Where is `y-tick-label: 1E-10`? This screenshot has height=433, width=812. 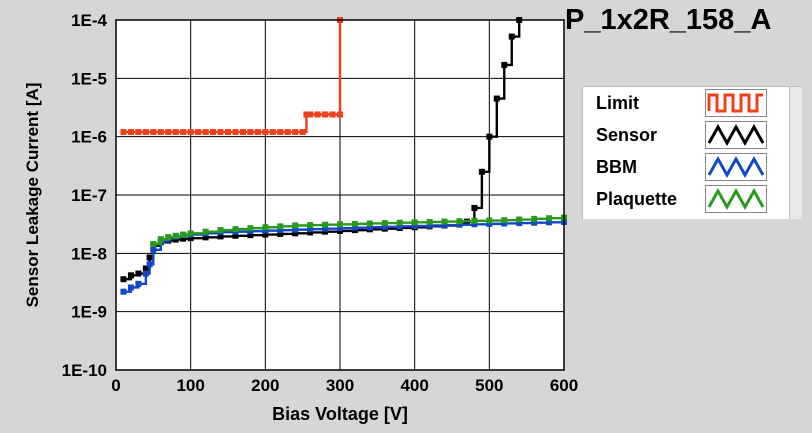
y-tick-label: 1E-10 is located at coordinates (84, 370).